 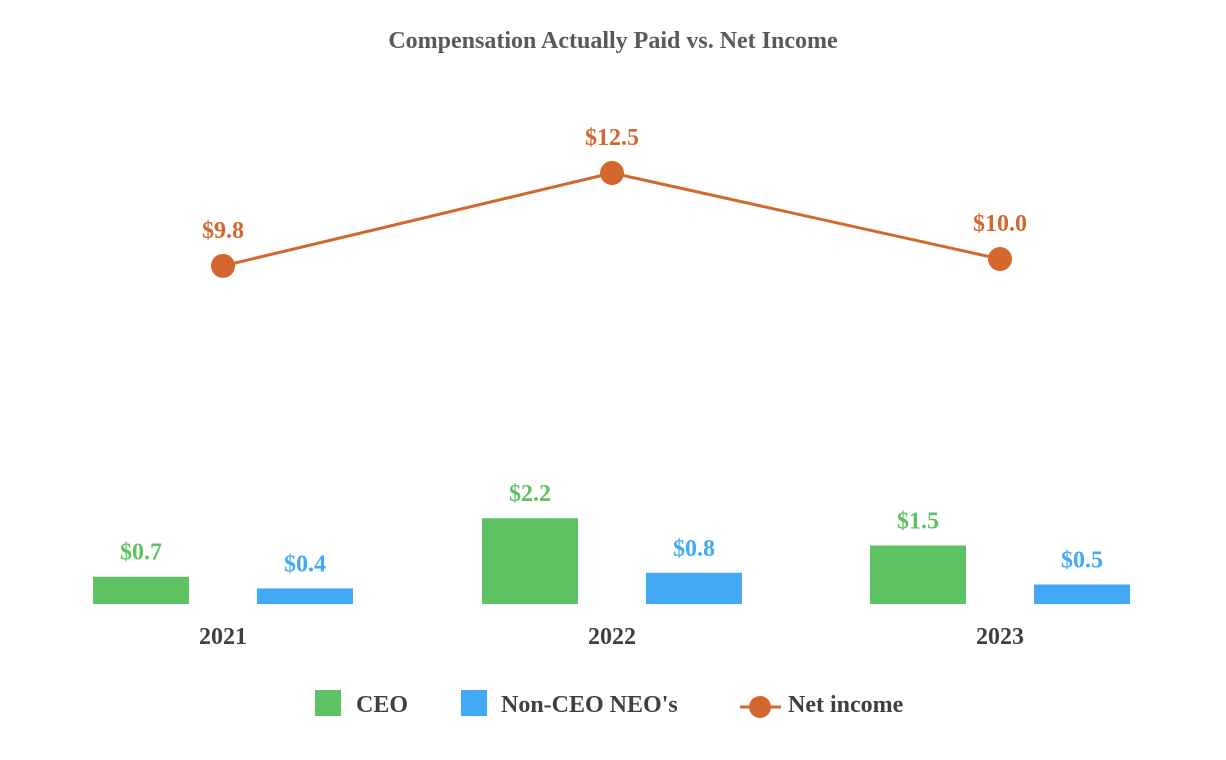 What do you see at coordinates (846, 705) in the screenshot?
I see `legend-label-net-income: Net income` at bounding box center [846, 705].